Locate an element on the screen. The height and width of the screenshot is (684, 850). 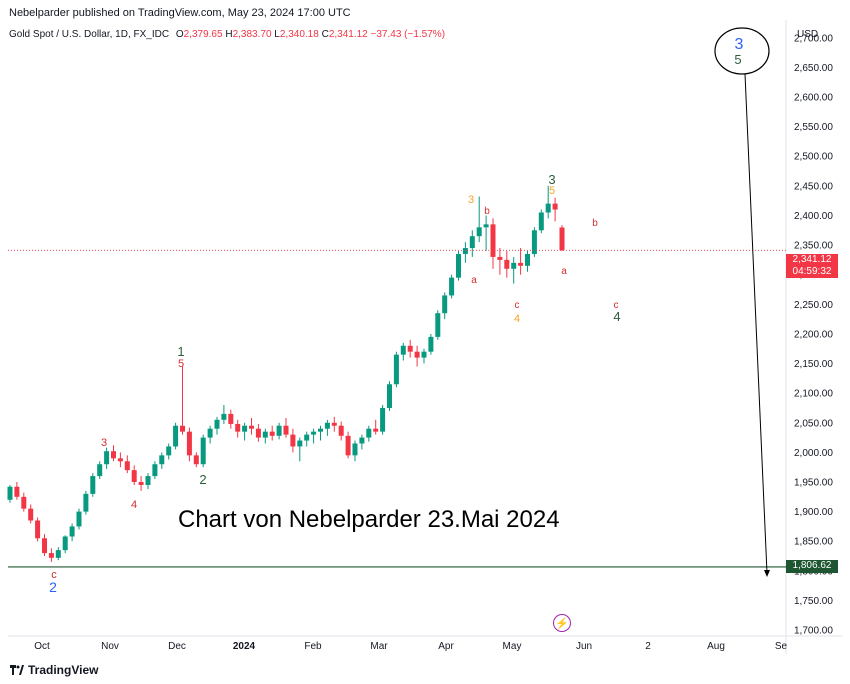
symbol-name: Gold Spot / U.S. Dollar, 1D, FX_IDC is located at coordinates (89, 34).